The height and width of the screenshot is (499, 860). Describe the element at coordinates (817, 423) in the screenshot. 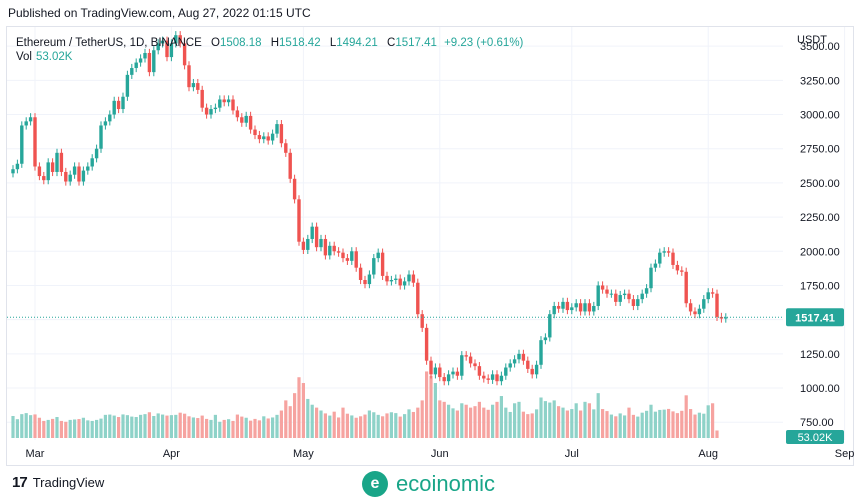

I see `y-tick-label: 750.00` at that location.